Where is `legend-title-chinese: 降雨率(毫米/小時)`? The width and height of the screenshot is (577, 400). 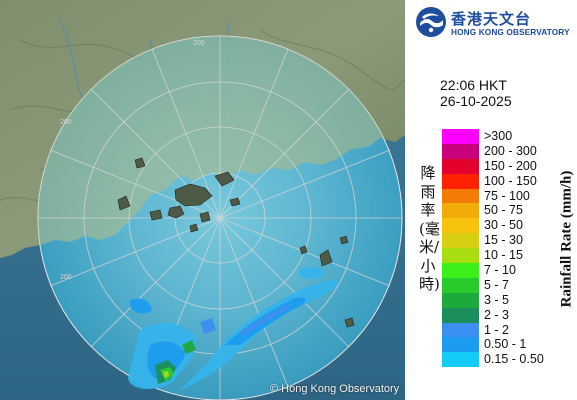
legend-title-chinese: 降雨率(毫米/小時) is located at coordinates (429, 228).